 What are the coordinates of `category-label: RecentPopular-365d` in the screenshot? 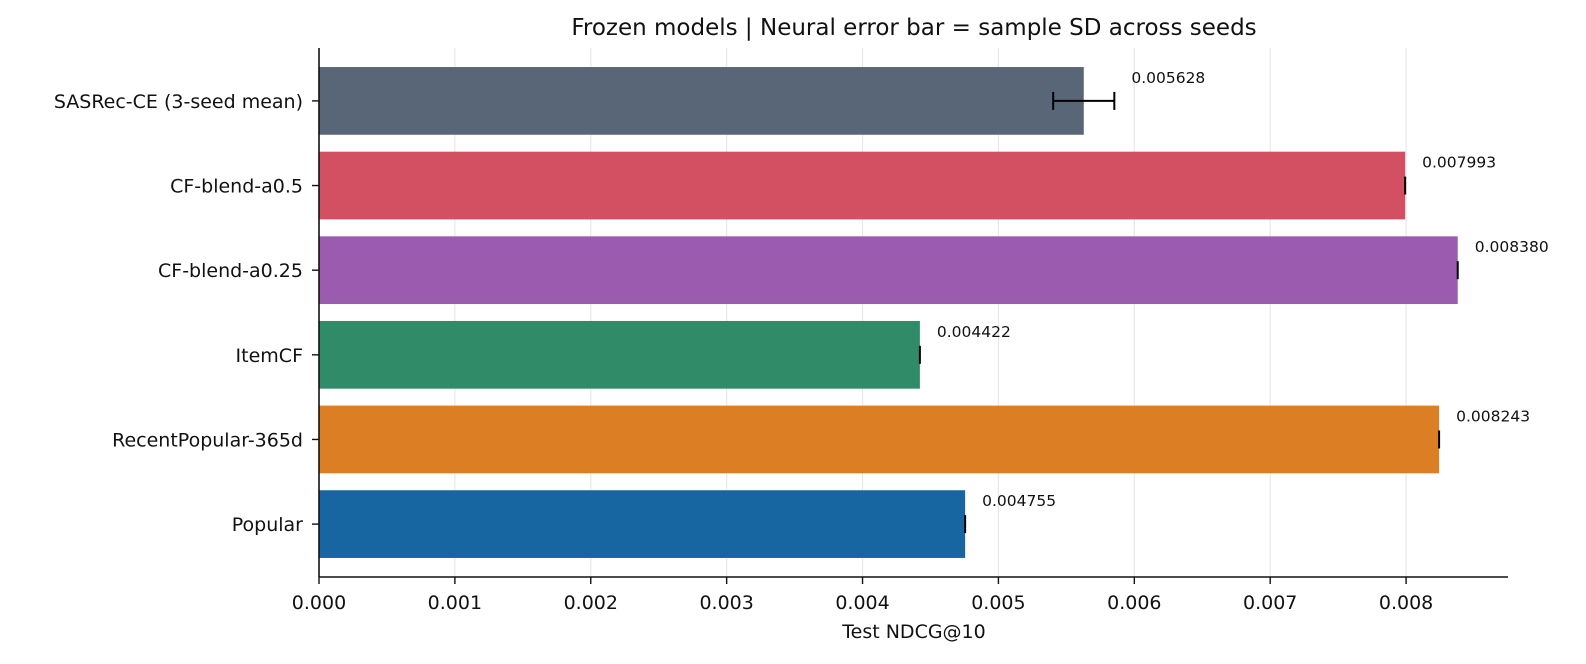 It's located at (207, 440).